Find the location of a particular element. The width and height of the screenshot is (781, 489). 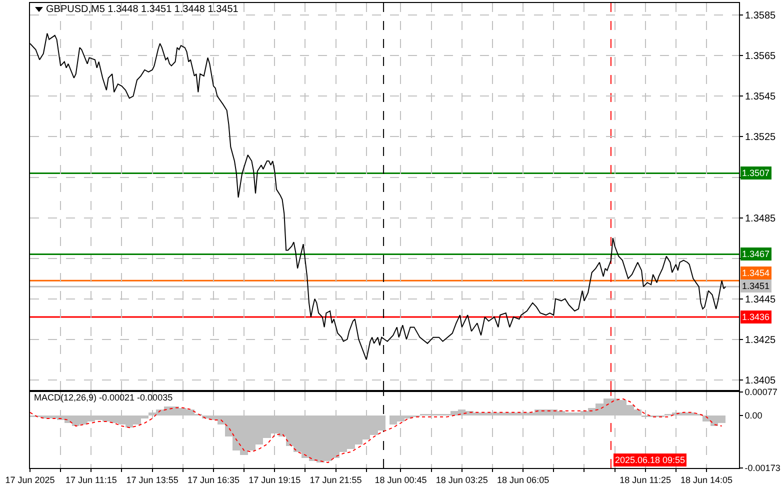

y-tick-label: 1.3545 is located at coordinates (760, 97).